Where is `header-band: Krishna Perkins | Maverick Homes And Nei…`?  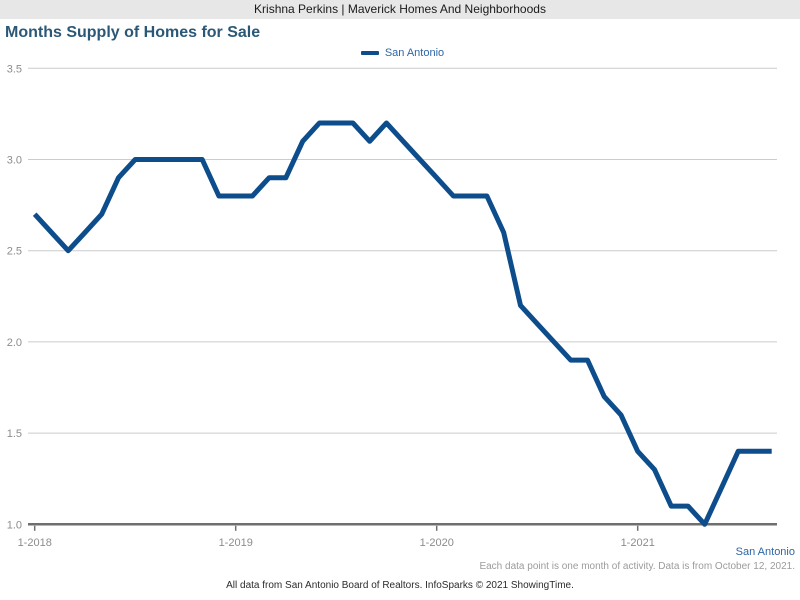
header-band: Krishna Perkins | Maverick Homes And Nei… is located at coordinates (400, 9).